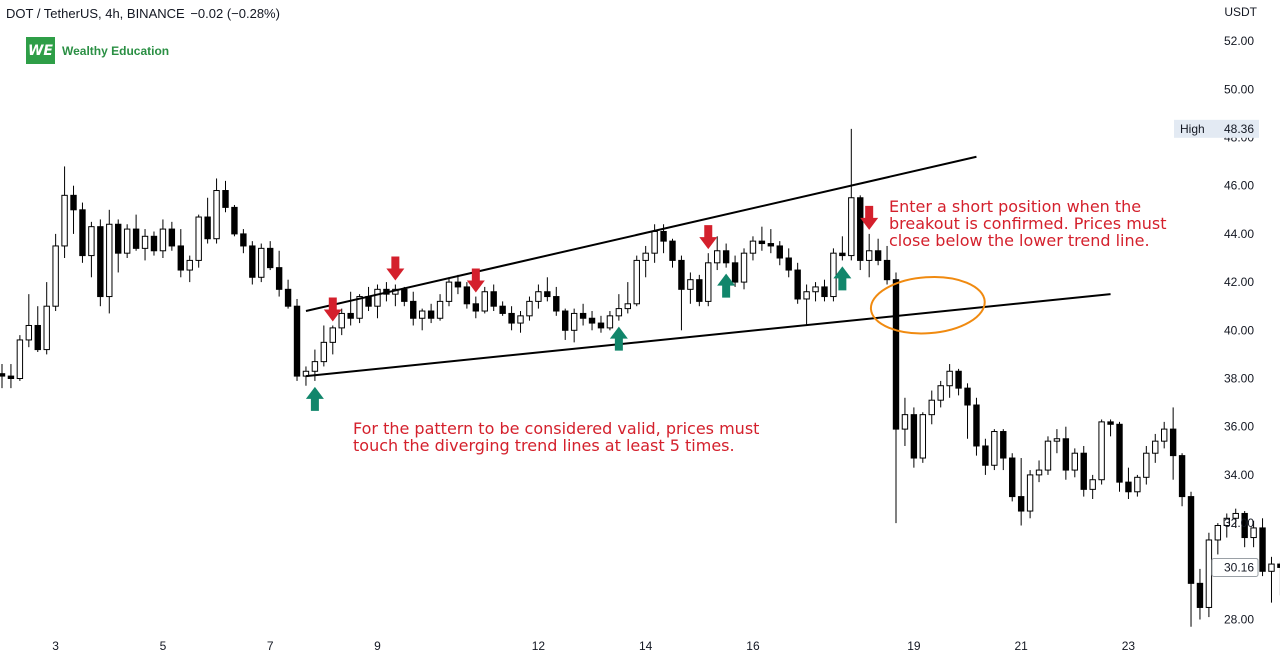 This screenshot has height=656, width=1280. Describe the element at coordinates (646, 646) in the screenshot. I see `x-tick-label: 14` at that location.